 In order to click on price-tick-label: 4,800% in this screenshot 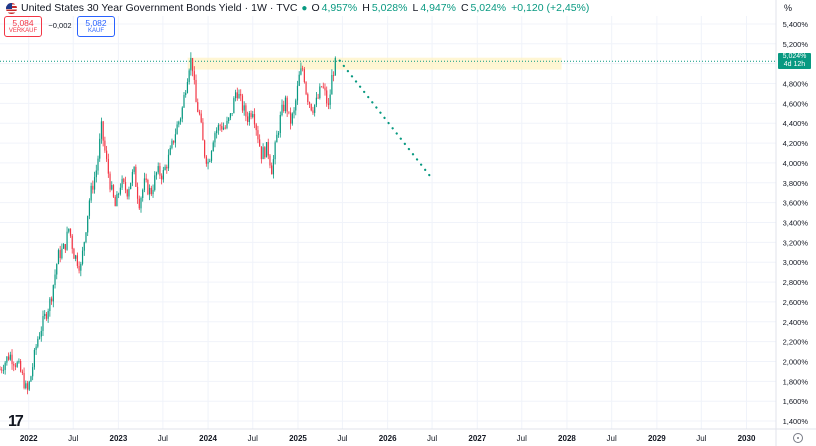, I will do `click(796, 84)`.